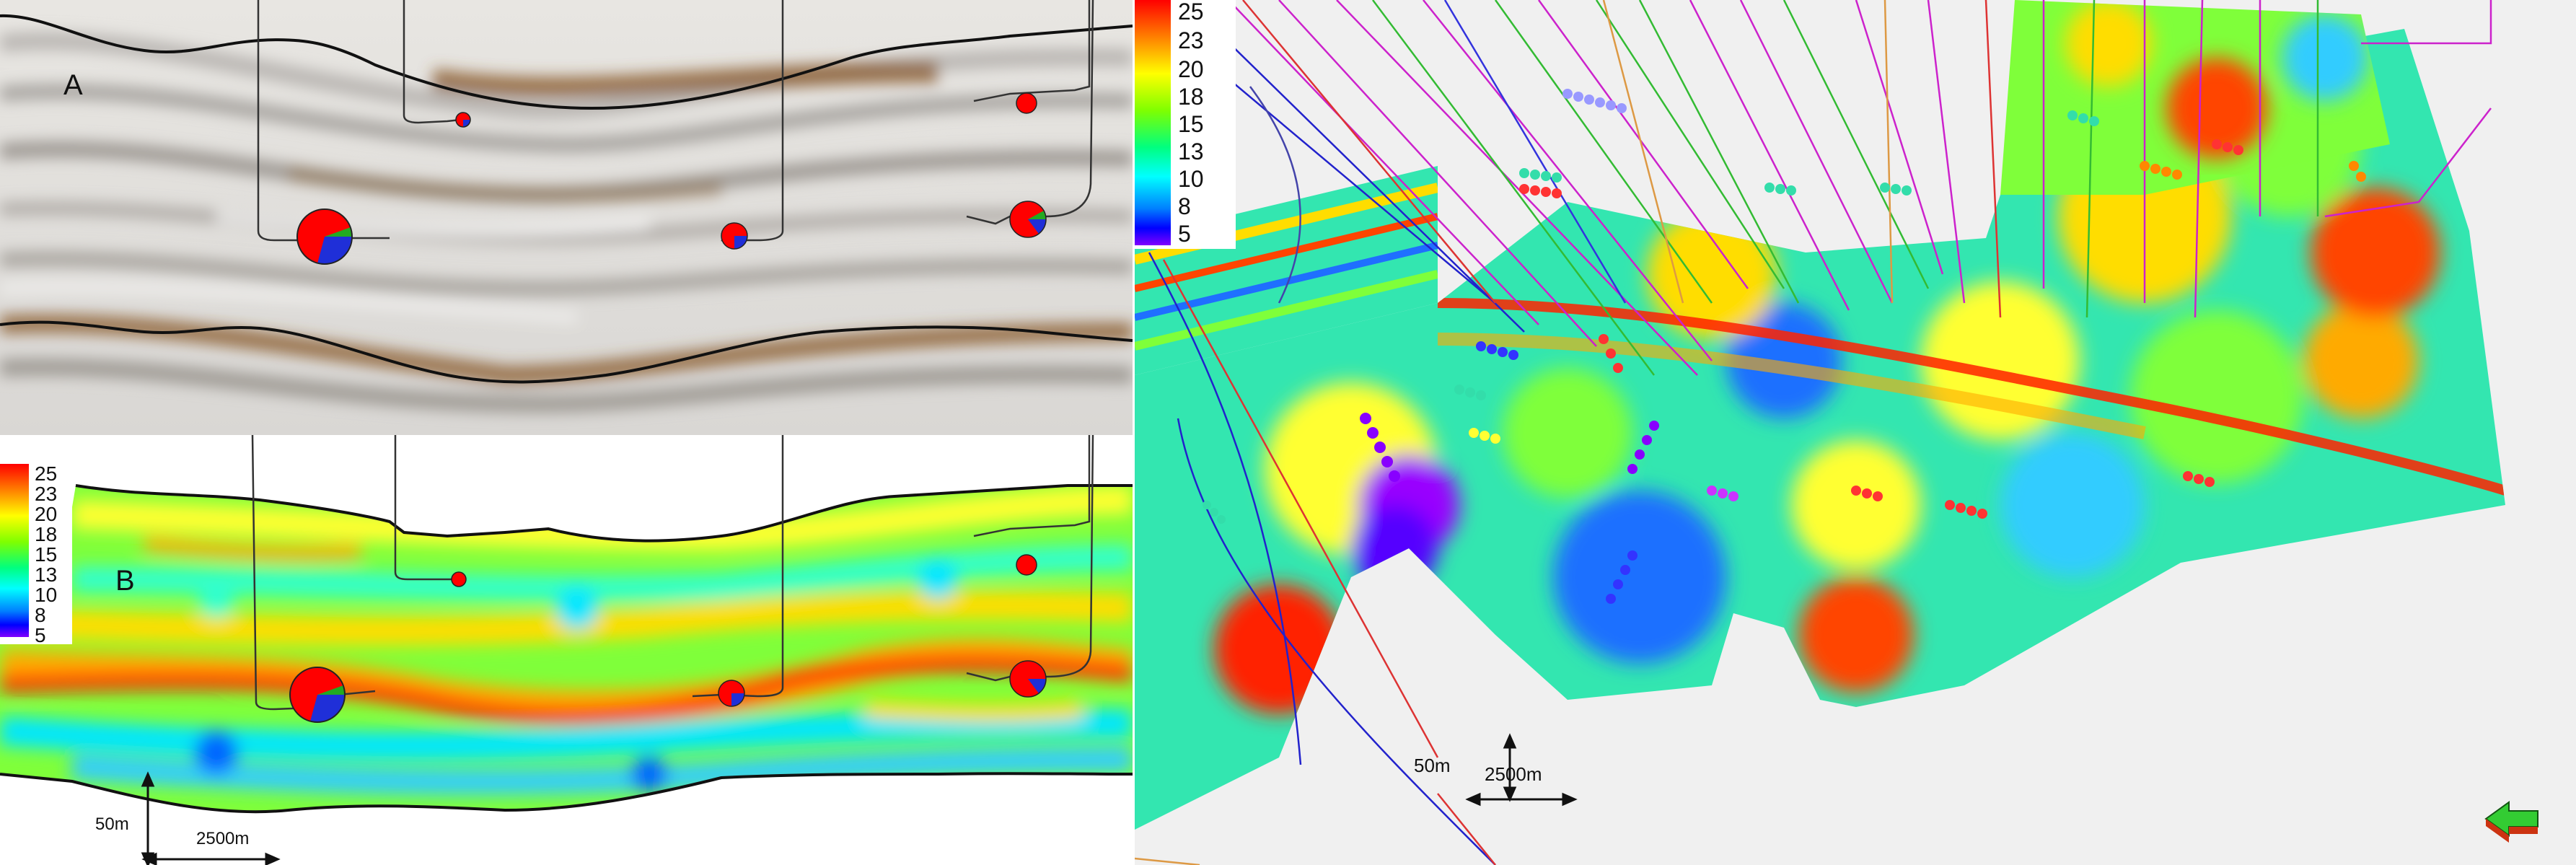 This screenshot has width=2576, height=865. I want to click on lower-boundary-line, so click(566, 793).